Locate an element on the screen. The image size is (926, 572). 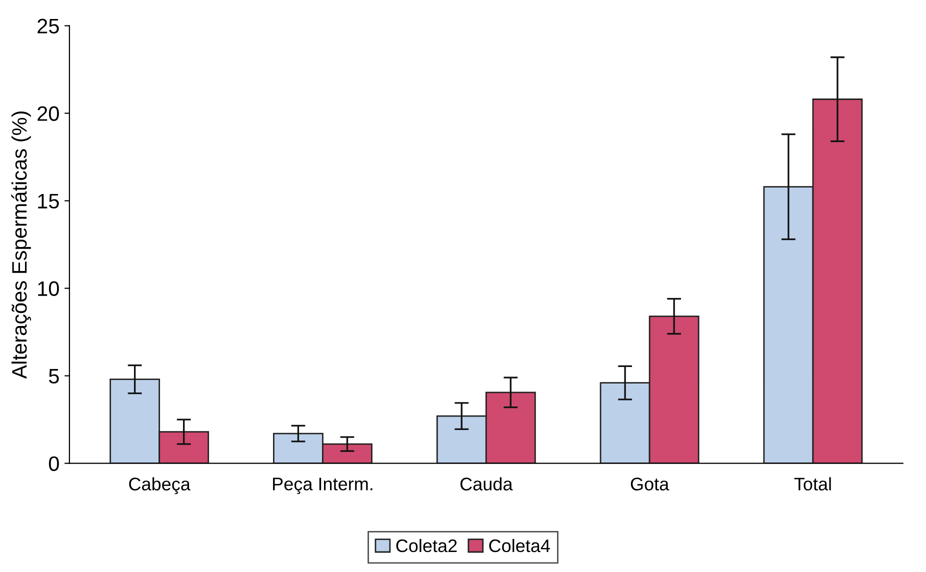
y-tick-label: 20 is located at coordinates (48, 114).